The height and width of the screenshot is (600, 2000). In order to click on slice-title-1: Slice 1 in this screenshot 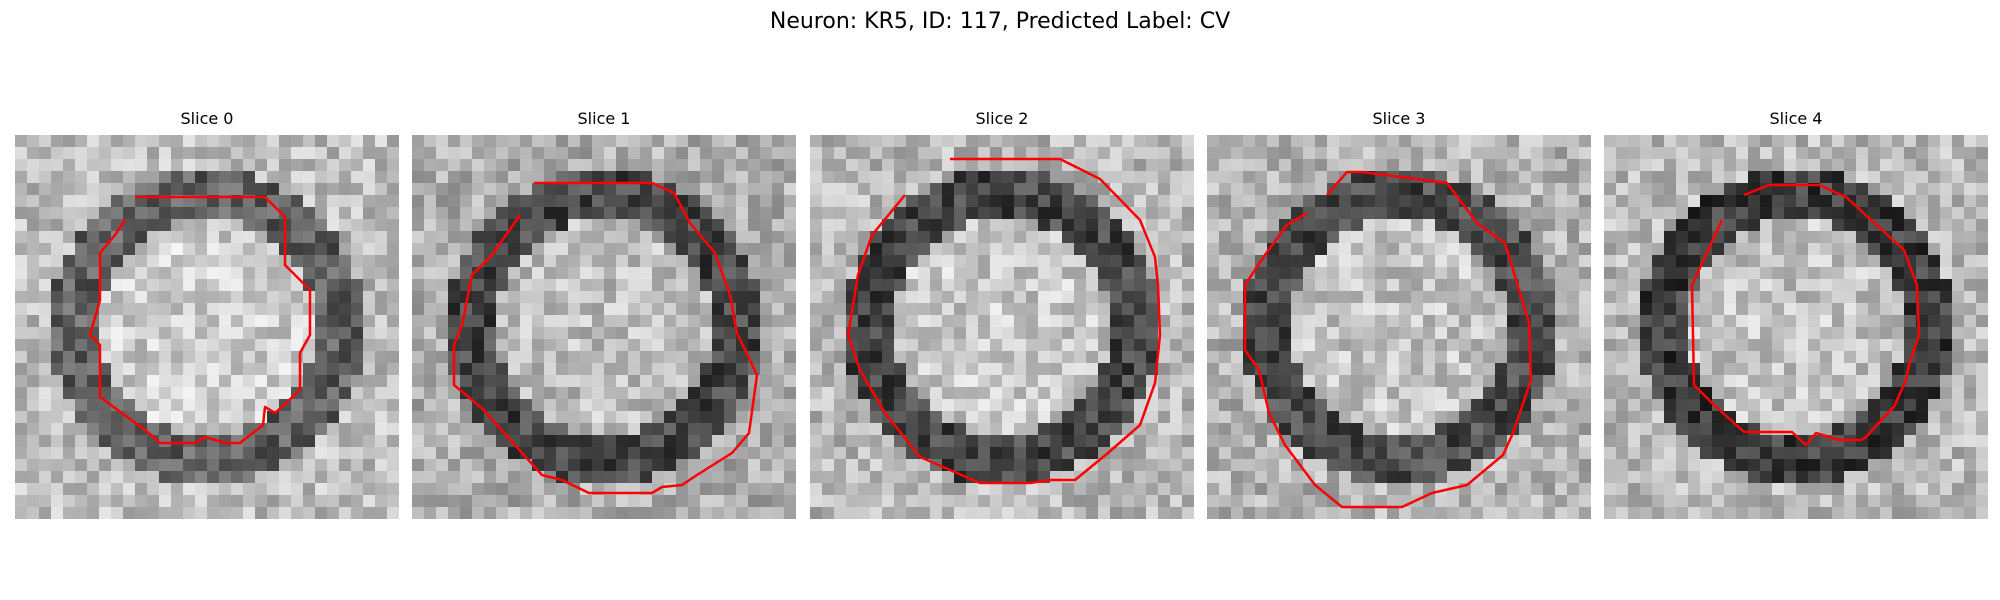, I will do `click(604, 118)`.